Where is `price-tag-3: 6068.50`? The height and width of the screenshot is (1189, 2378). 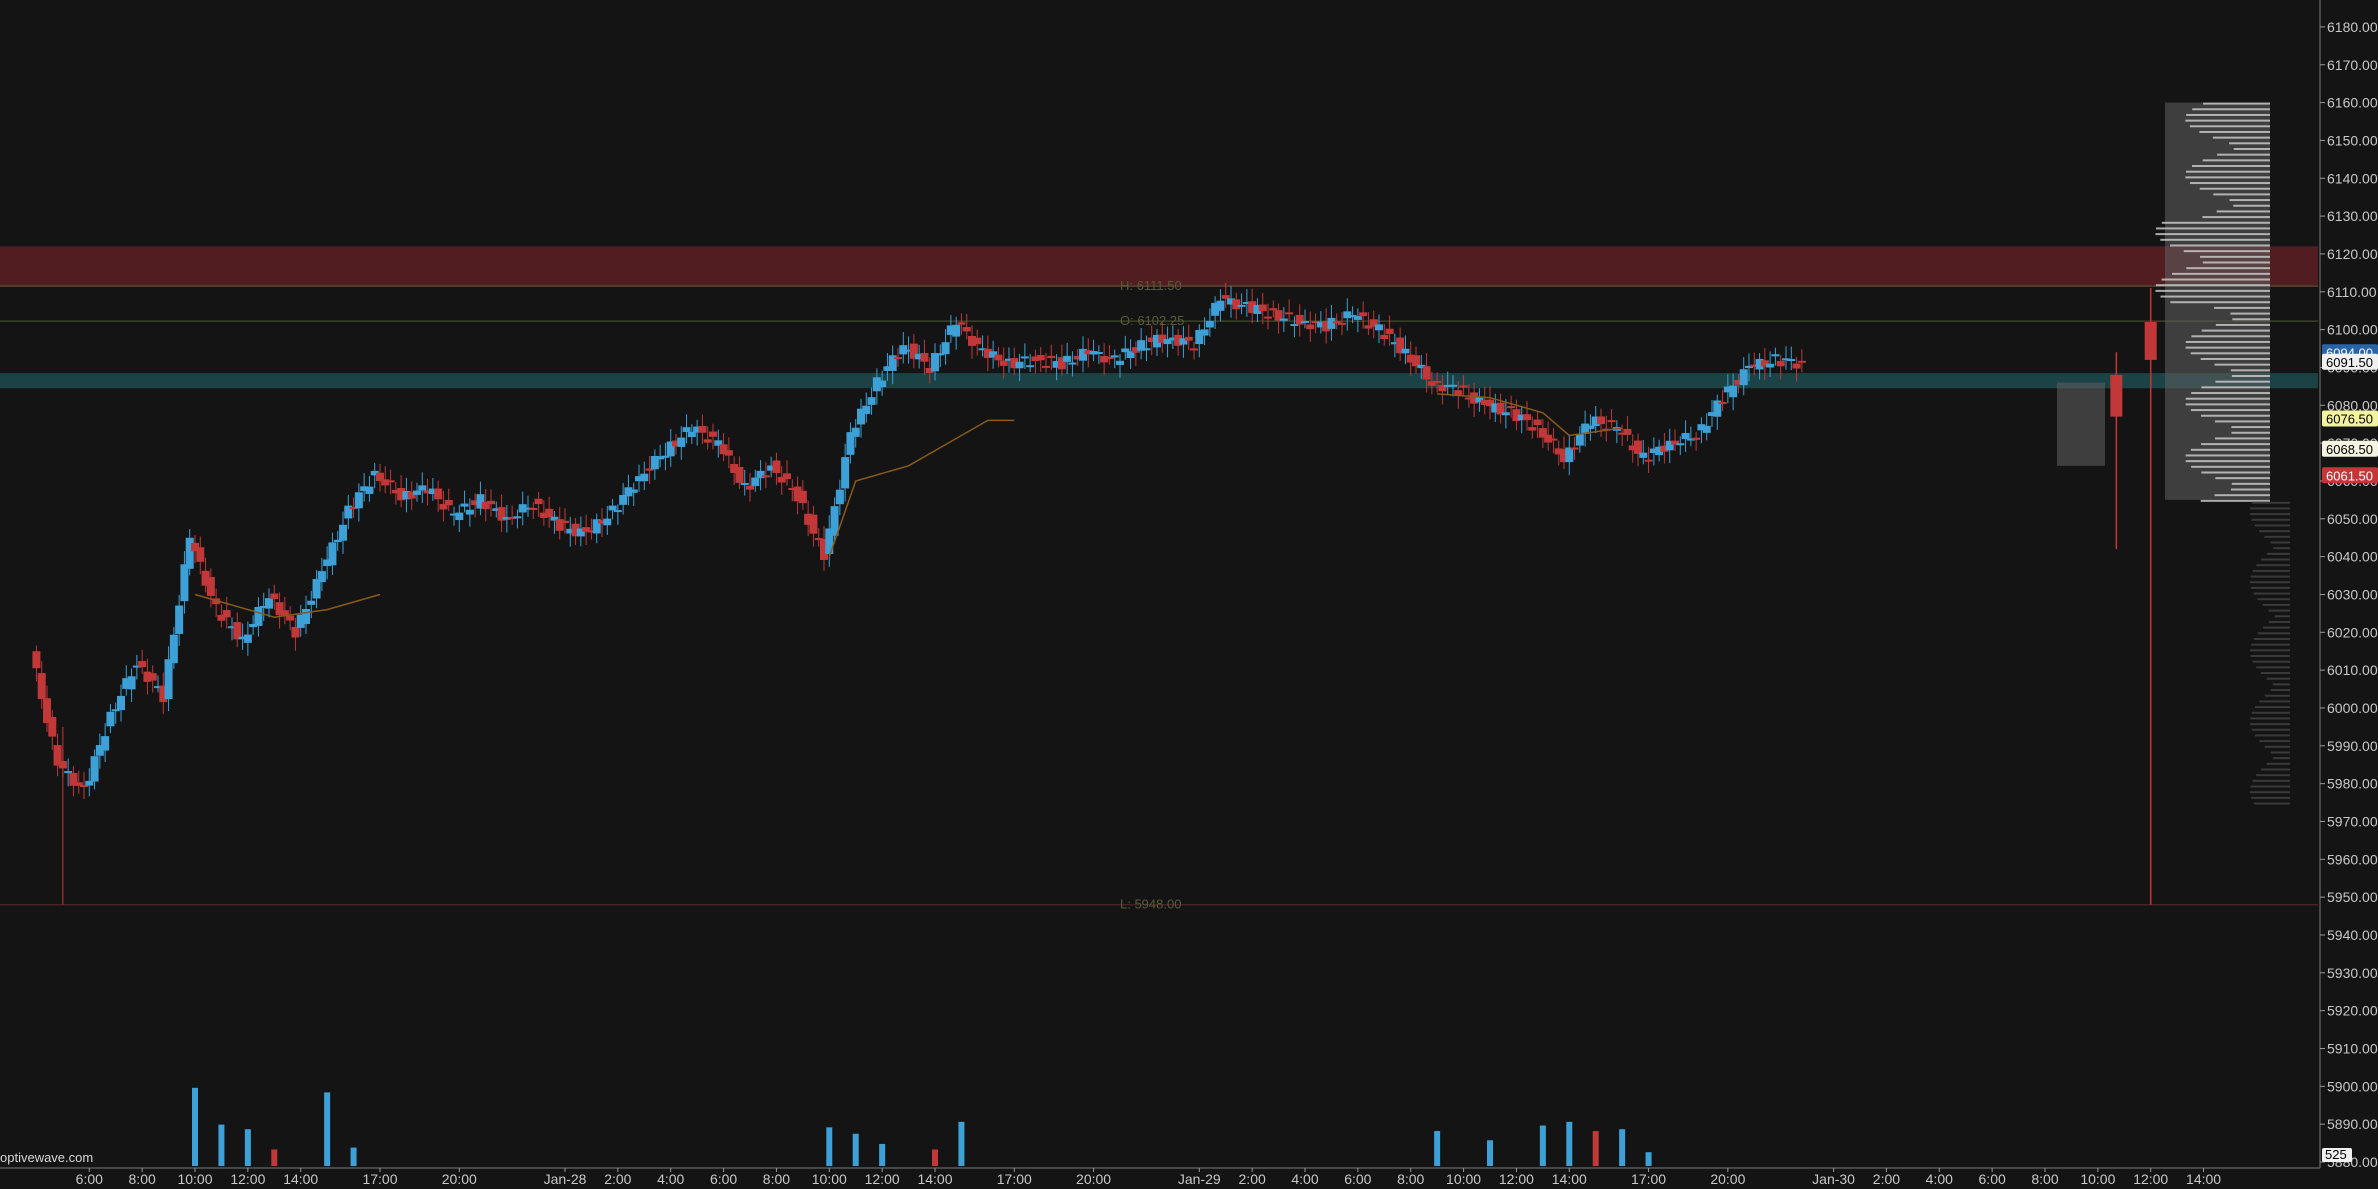 price-tag-3: 6068.50 is located at coordinates (2349, 449).